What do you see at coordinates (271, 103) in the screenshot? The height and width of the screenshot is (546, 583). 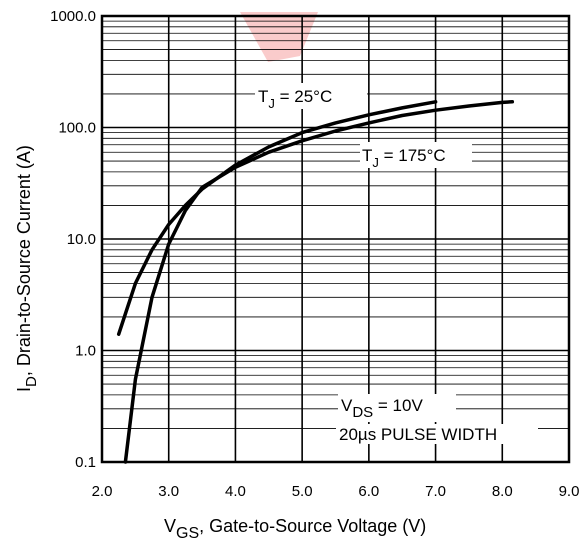 I see `annotation-tj-25-sub: J` at bounding box center [271, 103].